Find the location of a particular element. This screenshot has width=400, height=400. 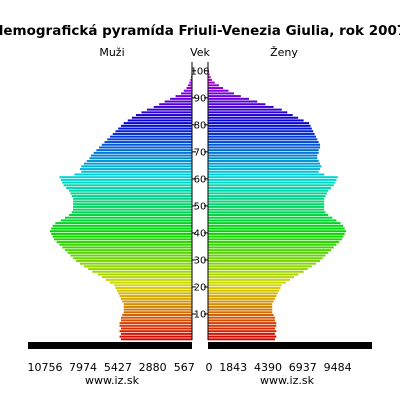

x-tick-left-label: 10756 is located at coordinates (45, 367).